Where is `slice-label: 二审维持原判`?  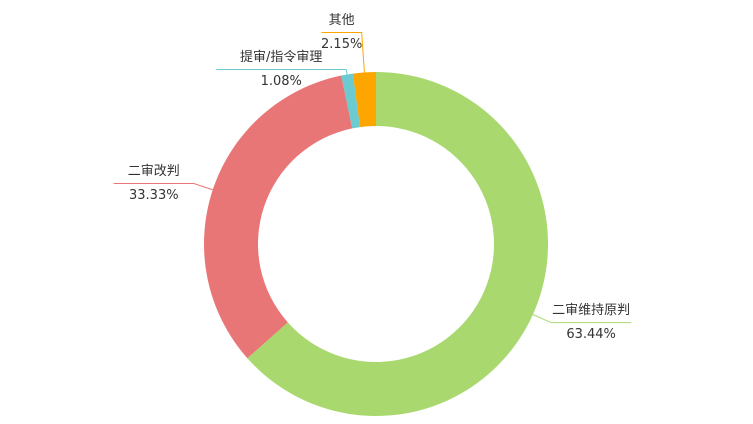
slice-label: 二审维持原判 is located at coordinates (591, 310).